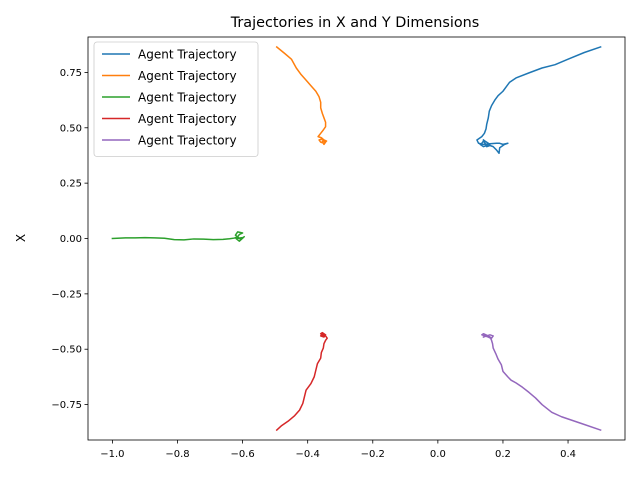 The image size is (640, 480). What do you see at coordinates (308, 454) in the screenshot?
I see `x-tick-label: −0.4` at bounding box center [308, 454].